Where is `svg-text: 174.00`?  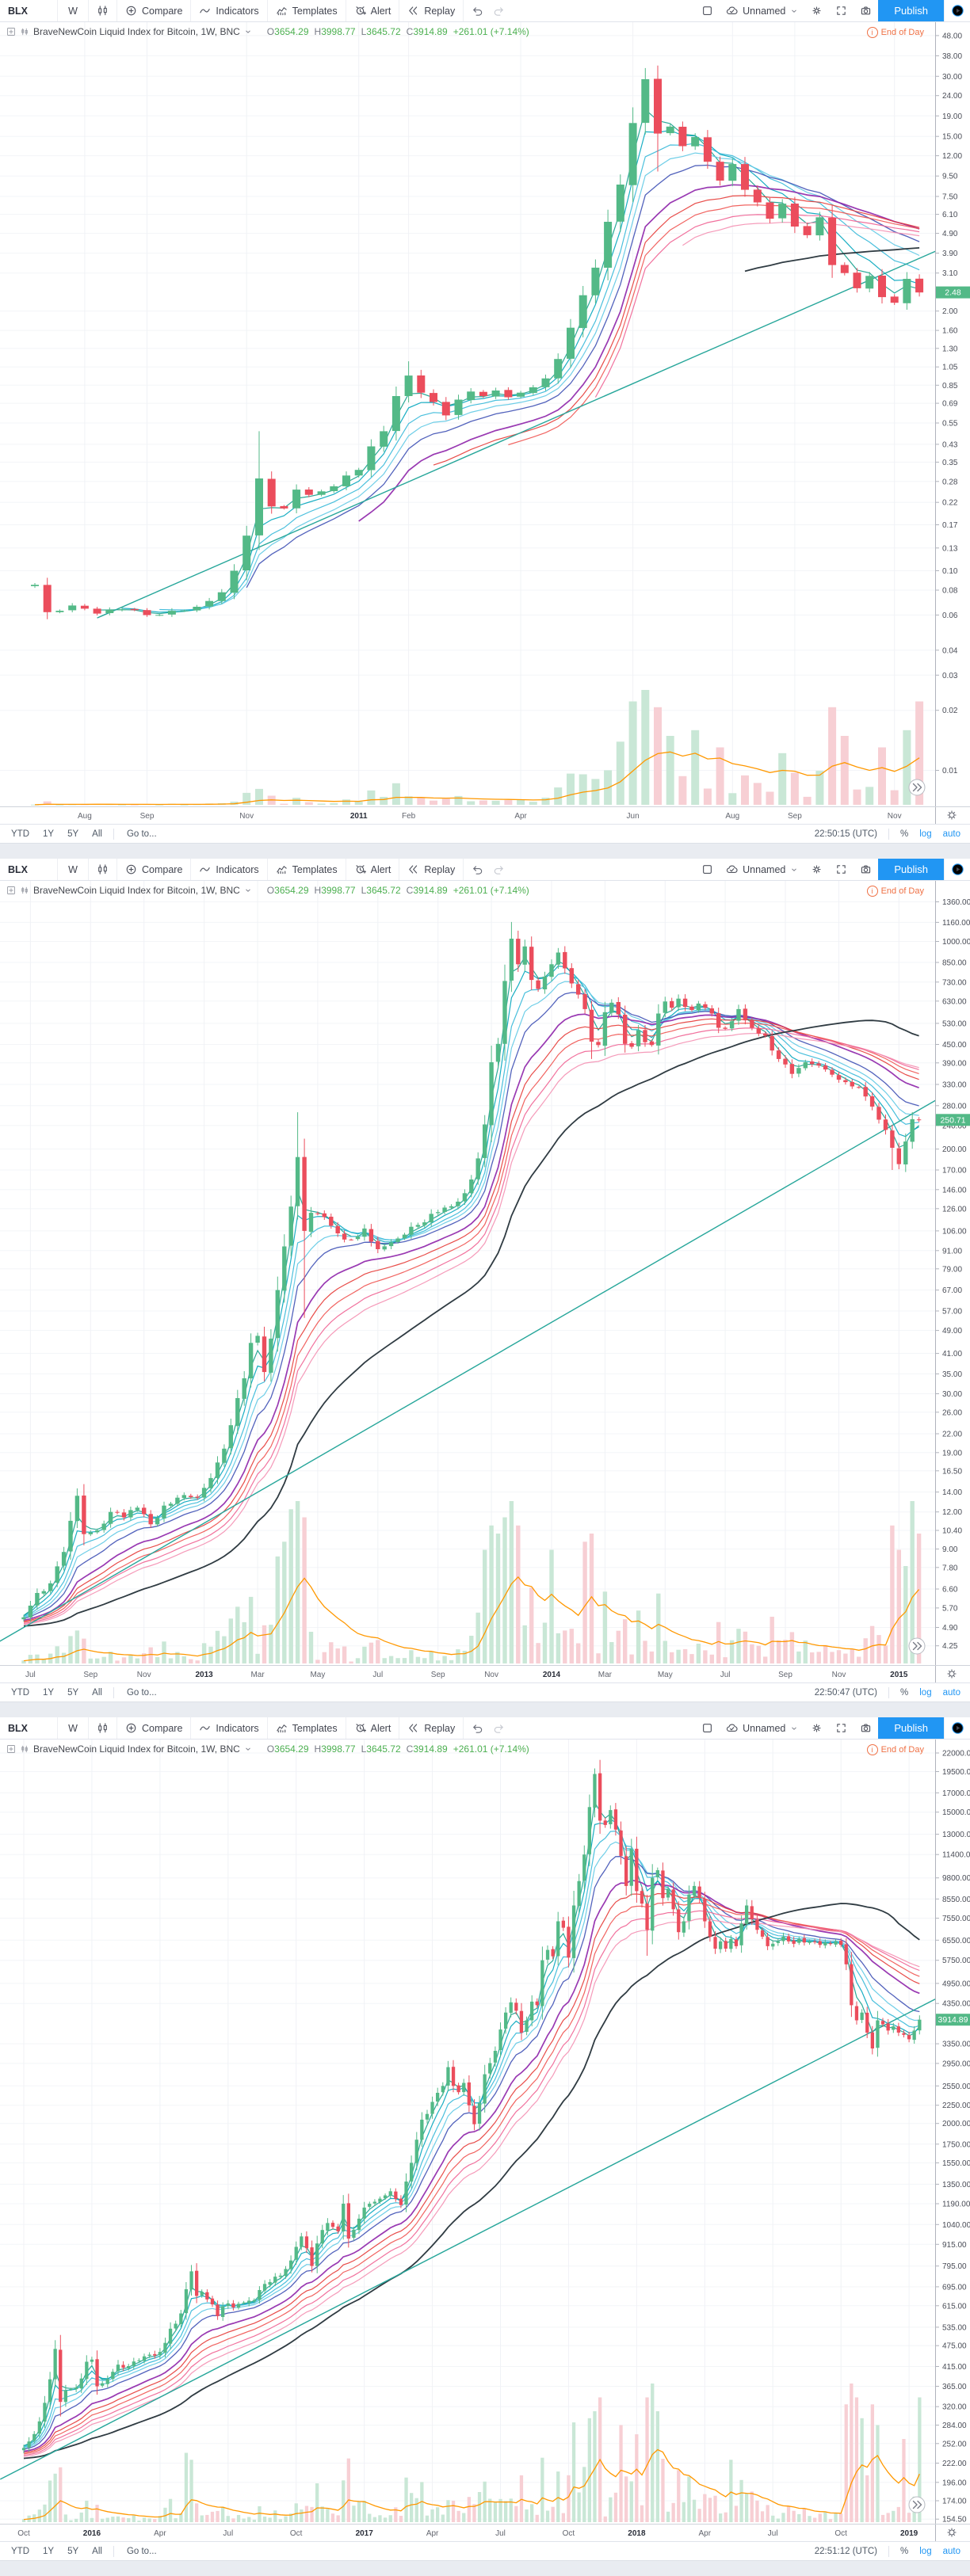 svg-text: 174.00 is located at coordinates (954, 2502).